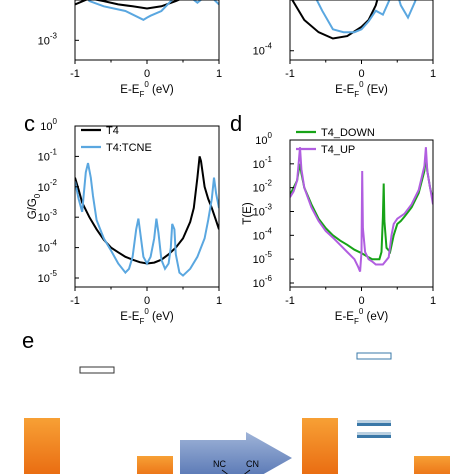 This screenshot has height=474, width=474. What do you see at coordinates (219, 464) in the screenshot?
I see `molecule-label-nc: NC` at bounding box center [219, 464].